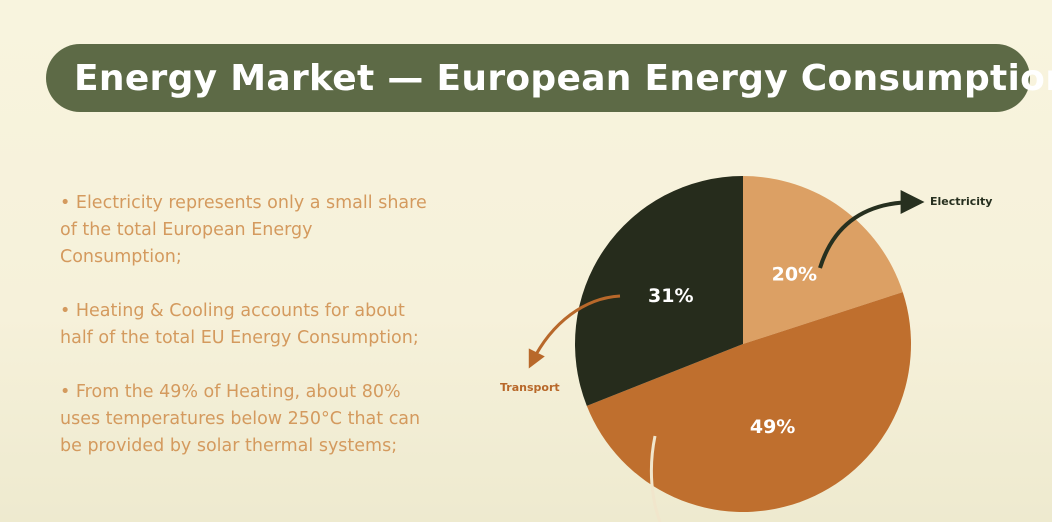  Describe the element at coordinates (961, 201) in the screenshot. I see `callout-electricity: Electricity` at that location.